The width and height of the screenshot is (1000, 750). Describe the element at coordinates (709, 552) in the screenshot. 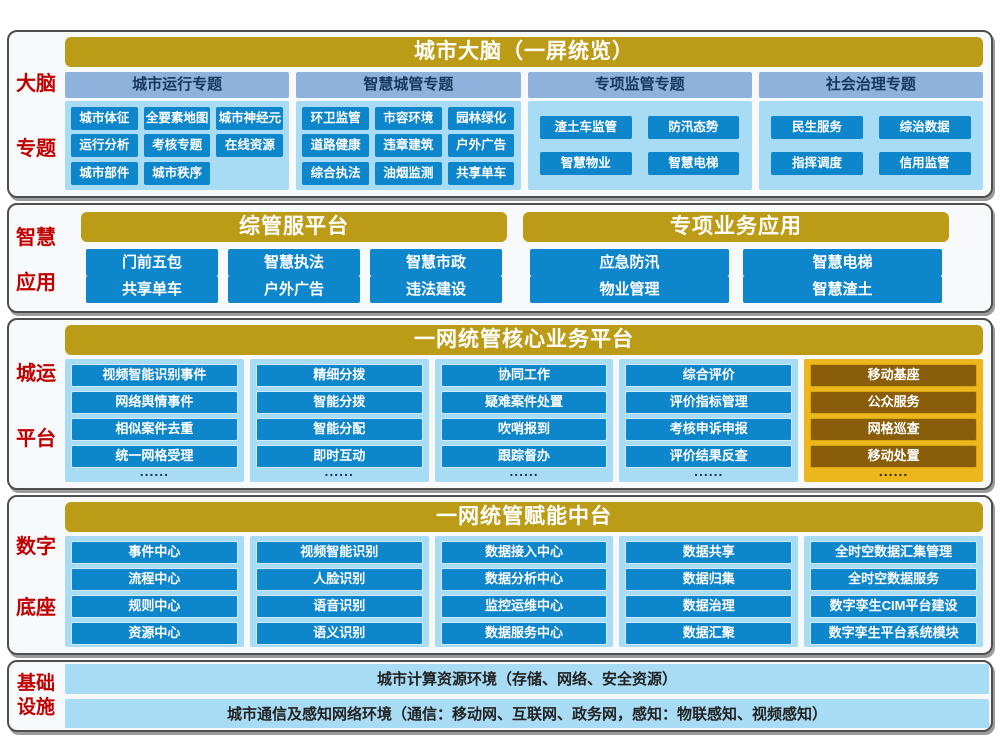

I see `module-bar: 数据共享` at that location.